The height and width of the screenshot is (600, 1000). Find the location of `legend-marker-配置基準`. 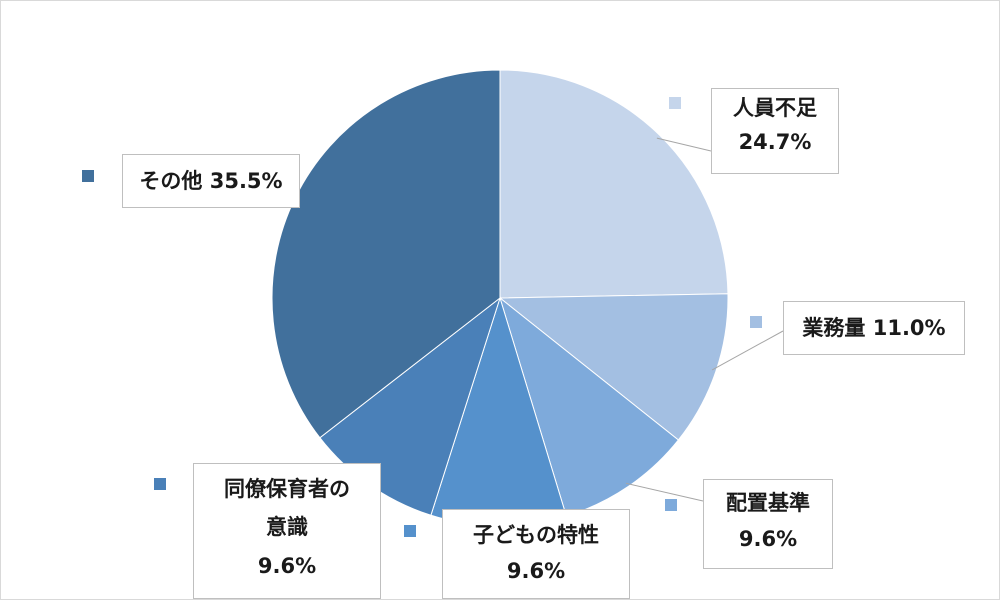

legend-marker-配置基準 is located at coordinates (671, 505).